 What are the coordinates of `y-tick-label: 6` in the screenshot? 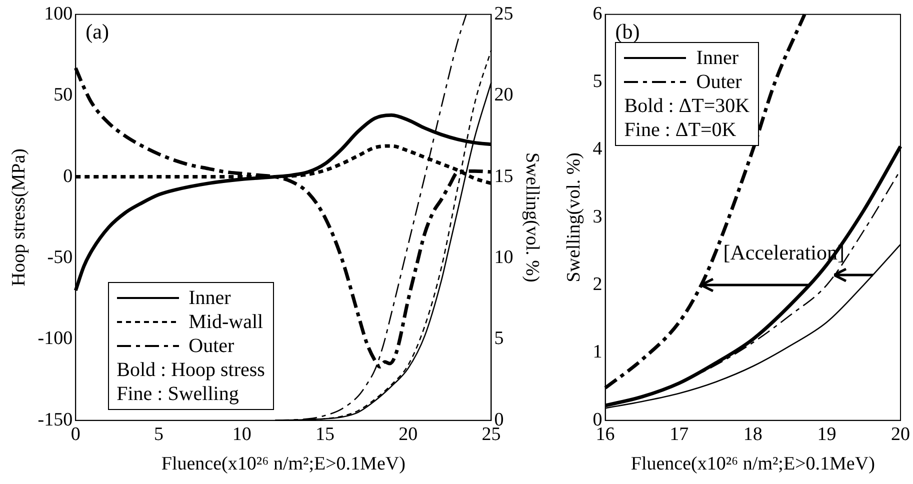 It's located at (597, 13).